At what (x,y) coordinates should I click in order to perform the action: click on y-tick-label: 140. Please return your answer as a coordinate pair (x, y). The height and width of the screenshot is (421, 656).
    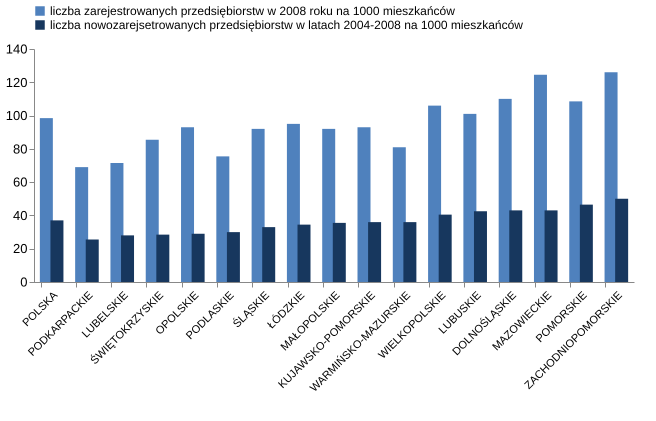
    Looking at the image, I should click on (17, 49).